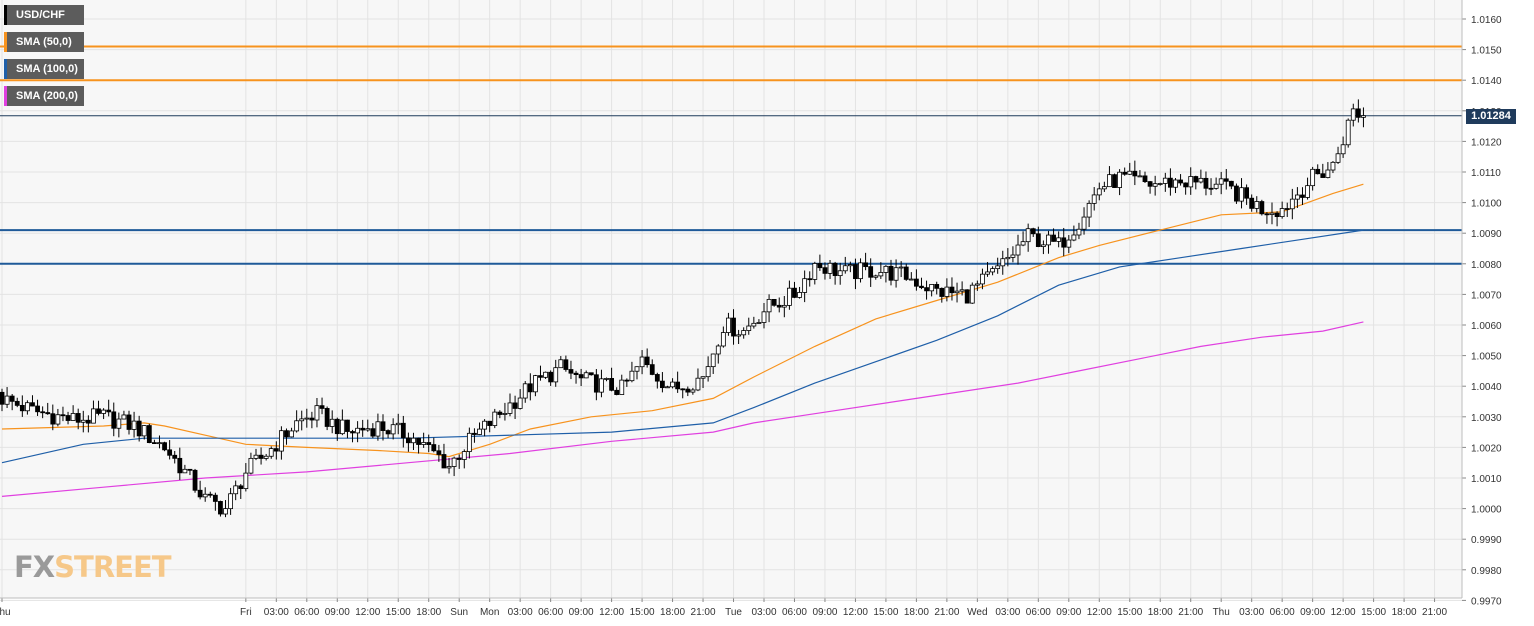 The height and width of the screenshot is (626, 1534). I want to click on legend-item-usdchf: USD/CHF, so click(44, 15).